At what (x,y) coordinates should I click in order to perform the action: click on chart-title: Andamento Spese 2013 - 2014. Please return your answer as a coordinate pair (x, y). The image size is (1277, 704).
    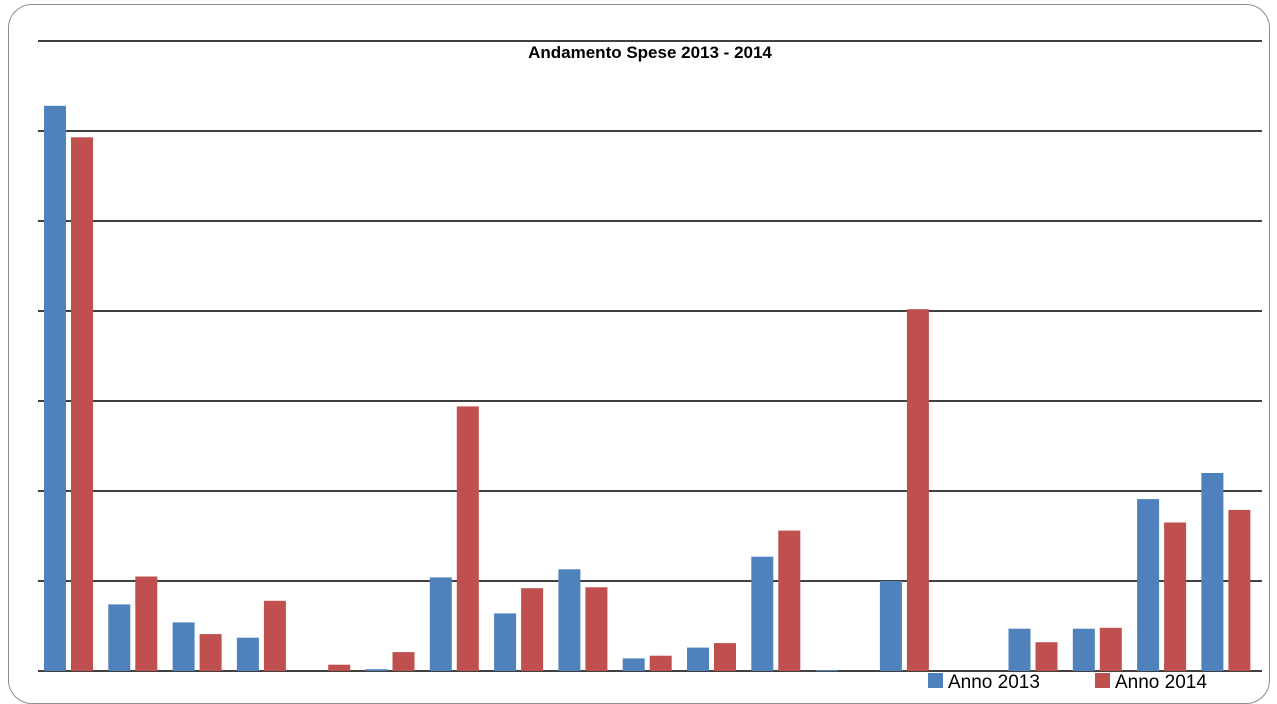
    Looking at the image, I should click on (650, 52).